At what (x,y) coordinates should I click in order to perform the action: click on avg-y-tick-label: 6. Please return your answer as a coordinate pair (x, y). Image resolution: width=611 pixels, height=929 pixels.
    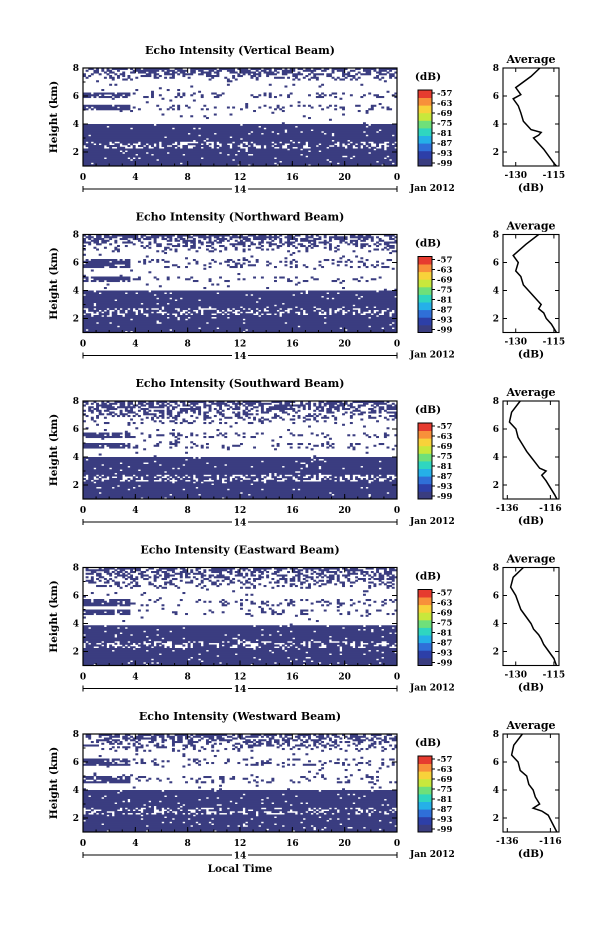
    Looking at the image, I should click on (496, 264).